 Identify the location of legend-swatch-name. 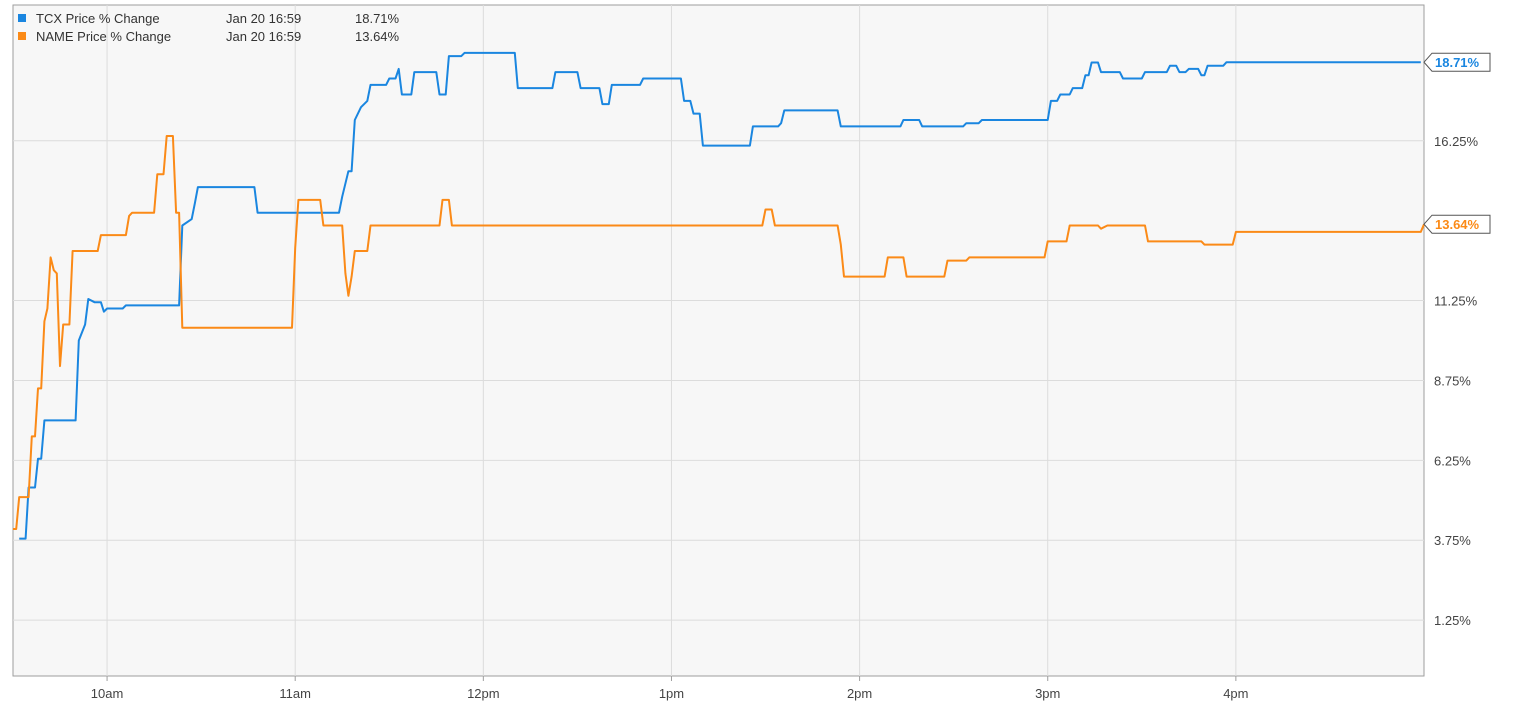
(22, 36).